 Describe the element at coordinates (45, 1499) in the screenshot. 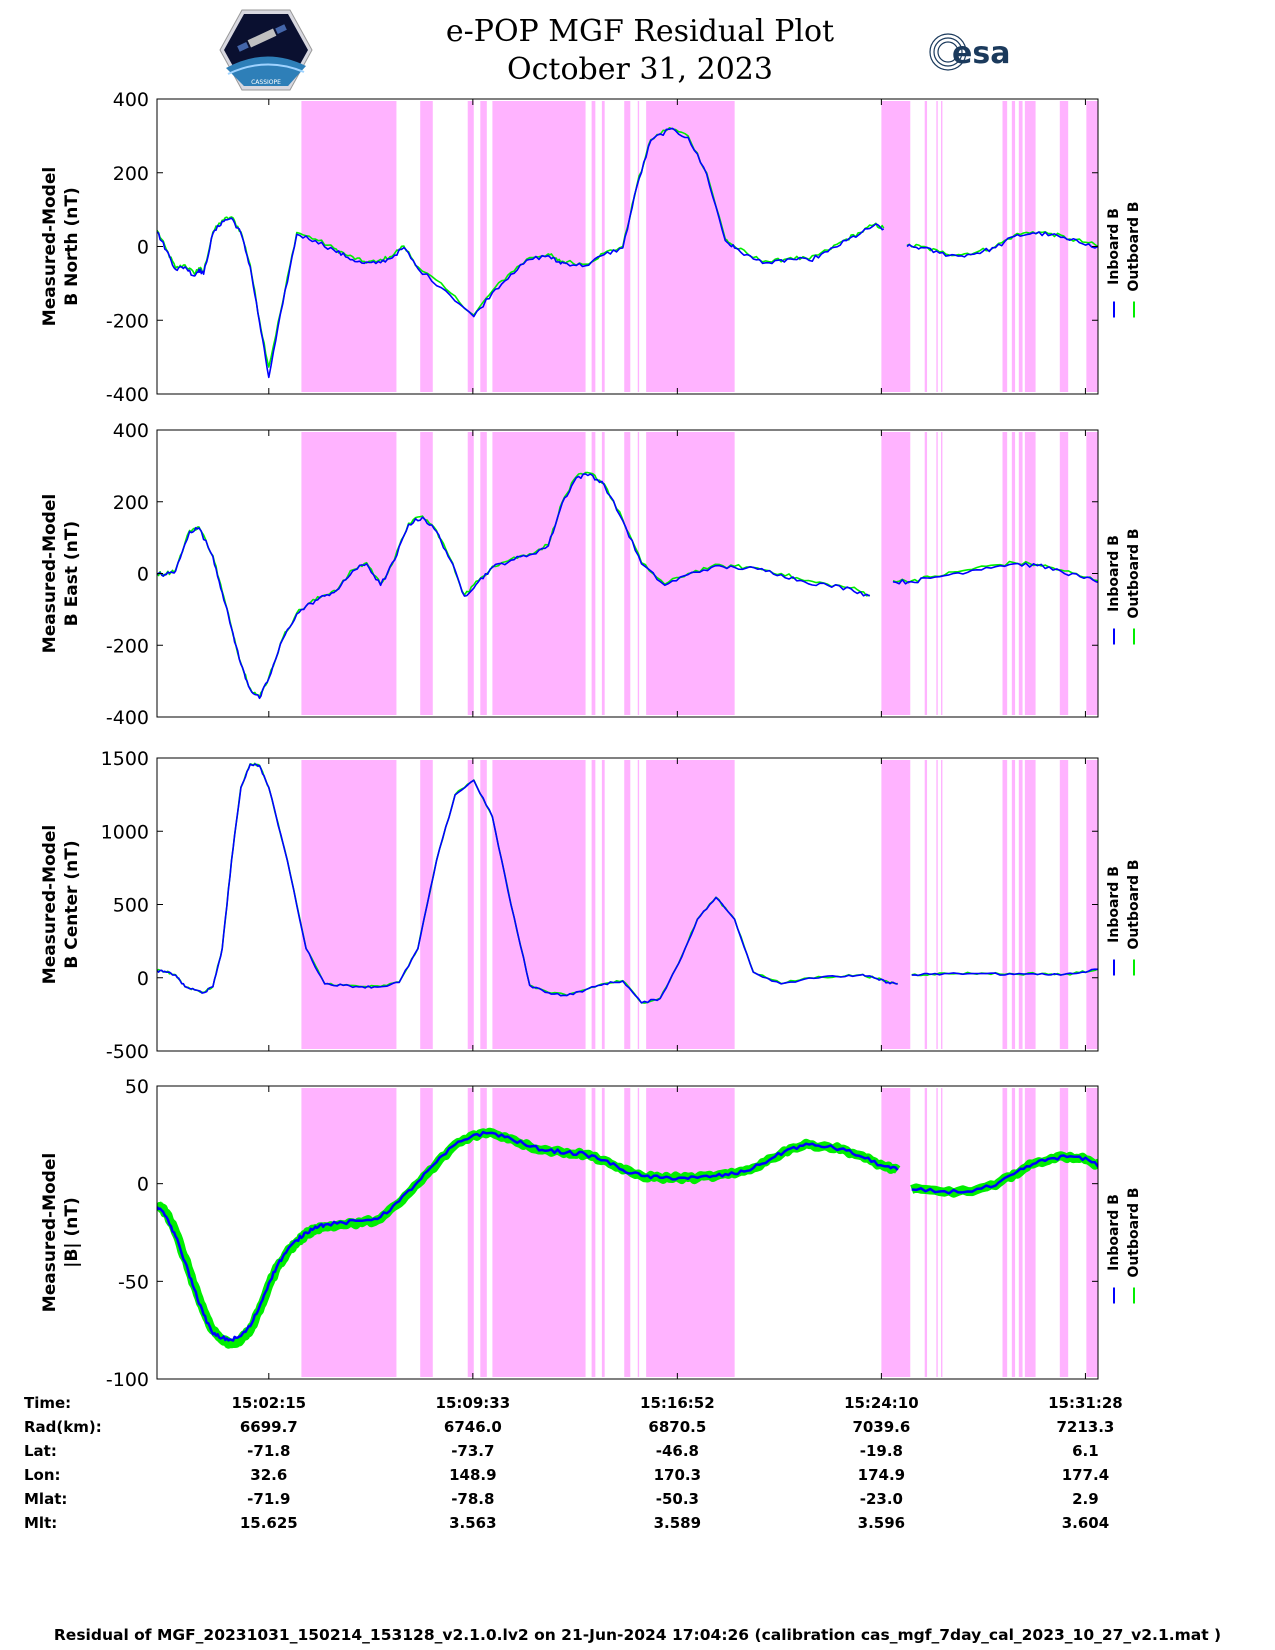

I see `info-row-label: Mlat:` at that location.